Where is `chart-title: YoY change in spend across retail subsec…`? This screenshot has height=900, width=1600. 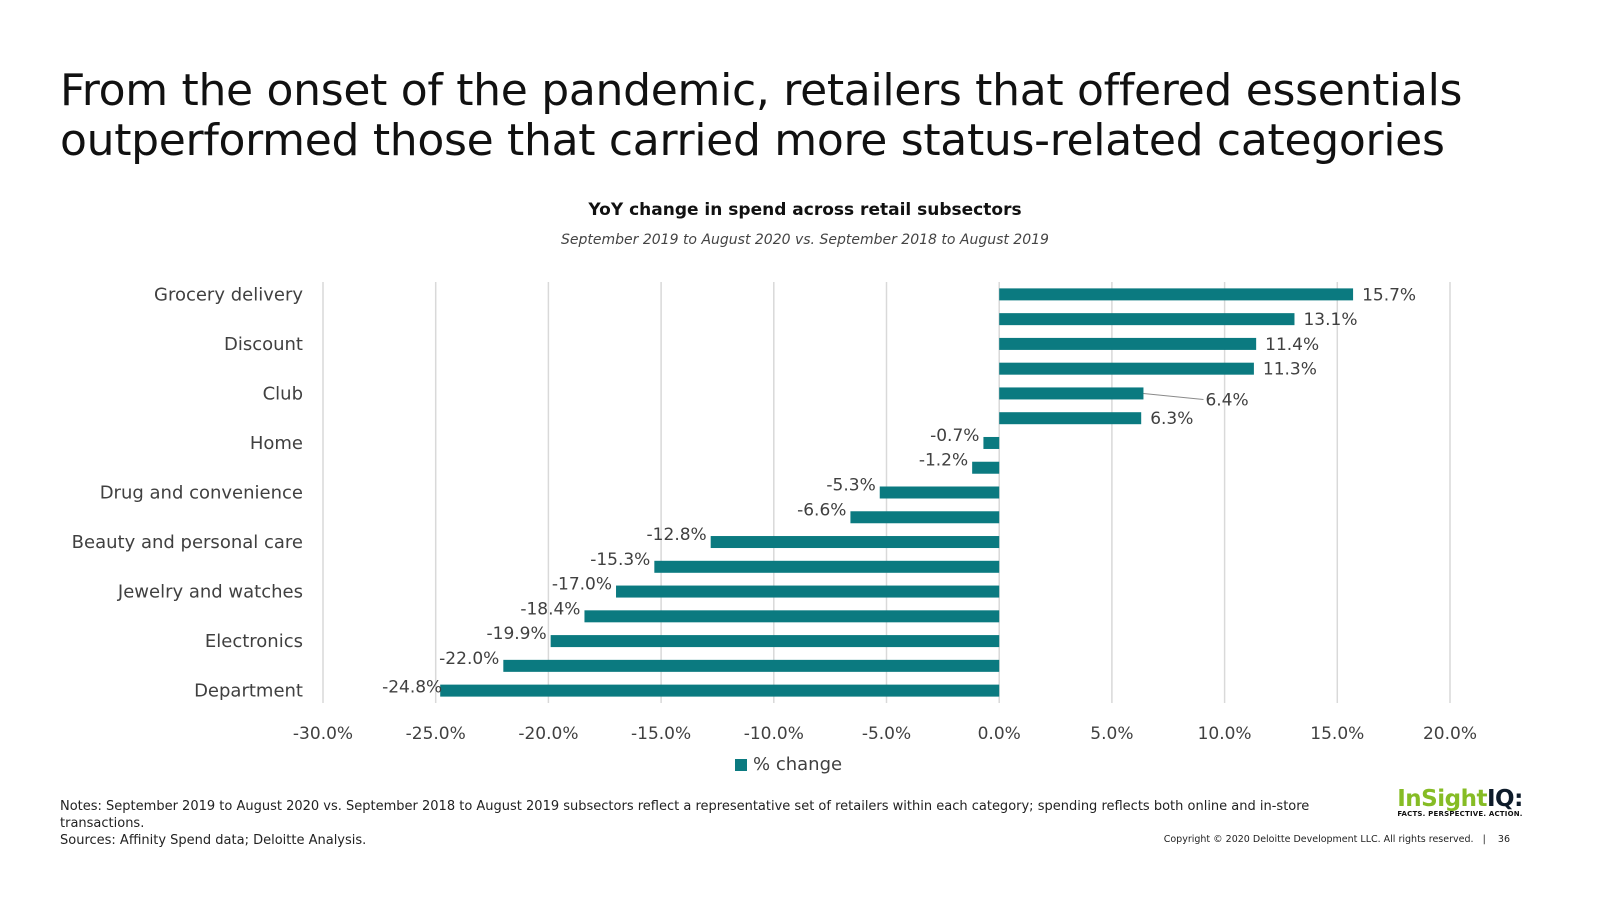
chart-title: YoY change in spend across retail subsec… is located at coordinates (805, 210).